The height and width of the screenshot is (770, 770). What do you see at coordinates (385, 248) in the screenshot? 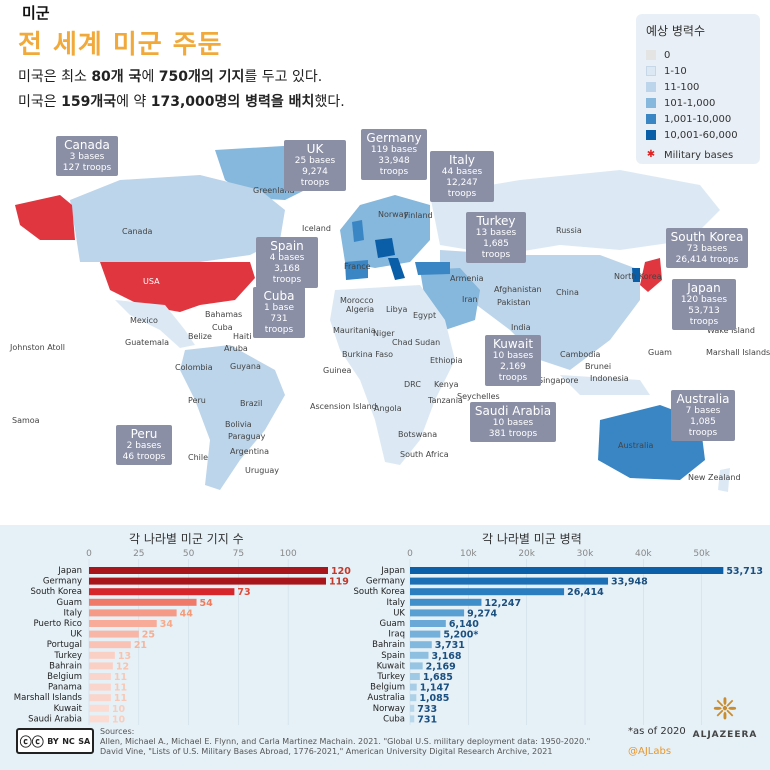
I see `germany-shape` at bounding box center [385, 248].